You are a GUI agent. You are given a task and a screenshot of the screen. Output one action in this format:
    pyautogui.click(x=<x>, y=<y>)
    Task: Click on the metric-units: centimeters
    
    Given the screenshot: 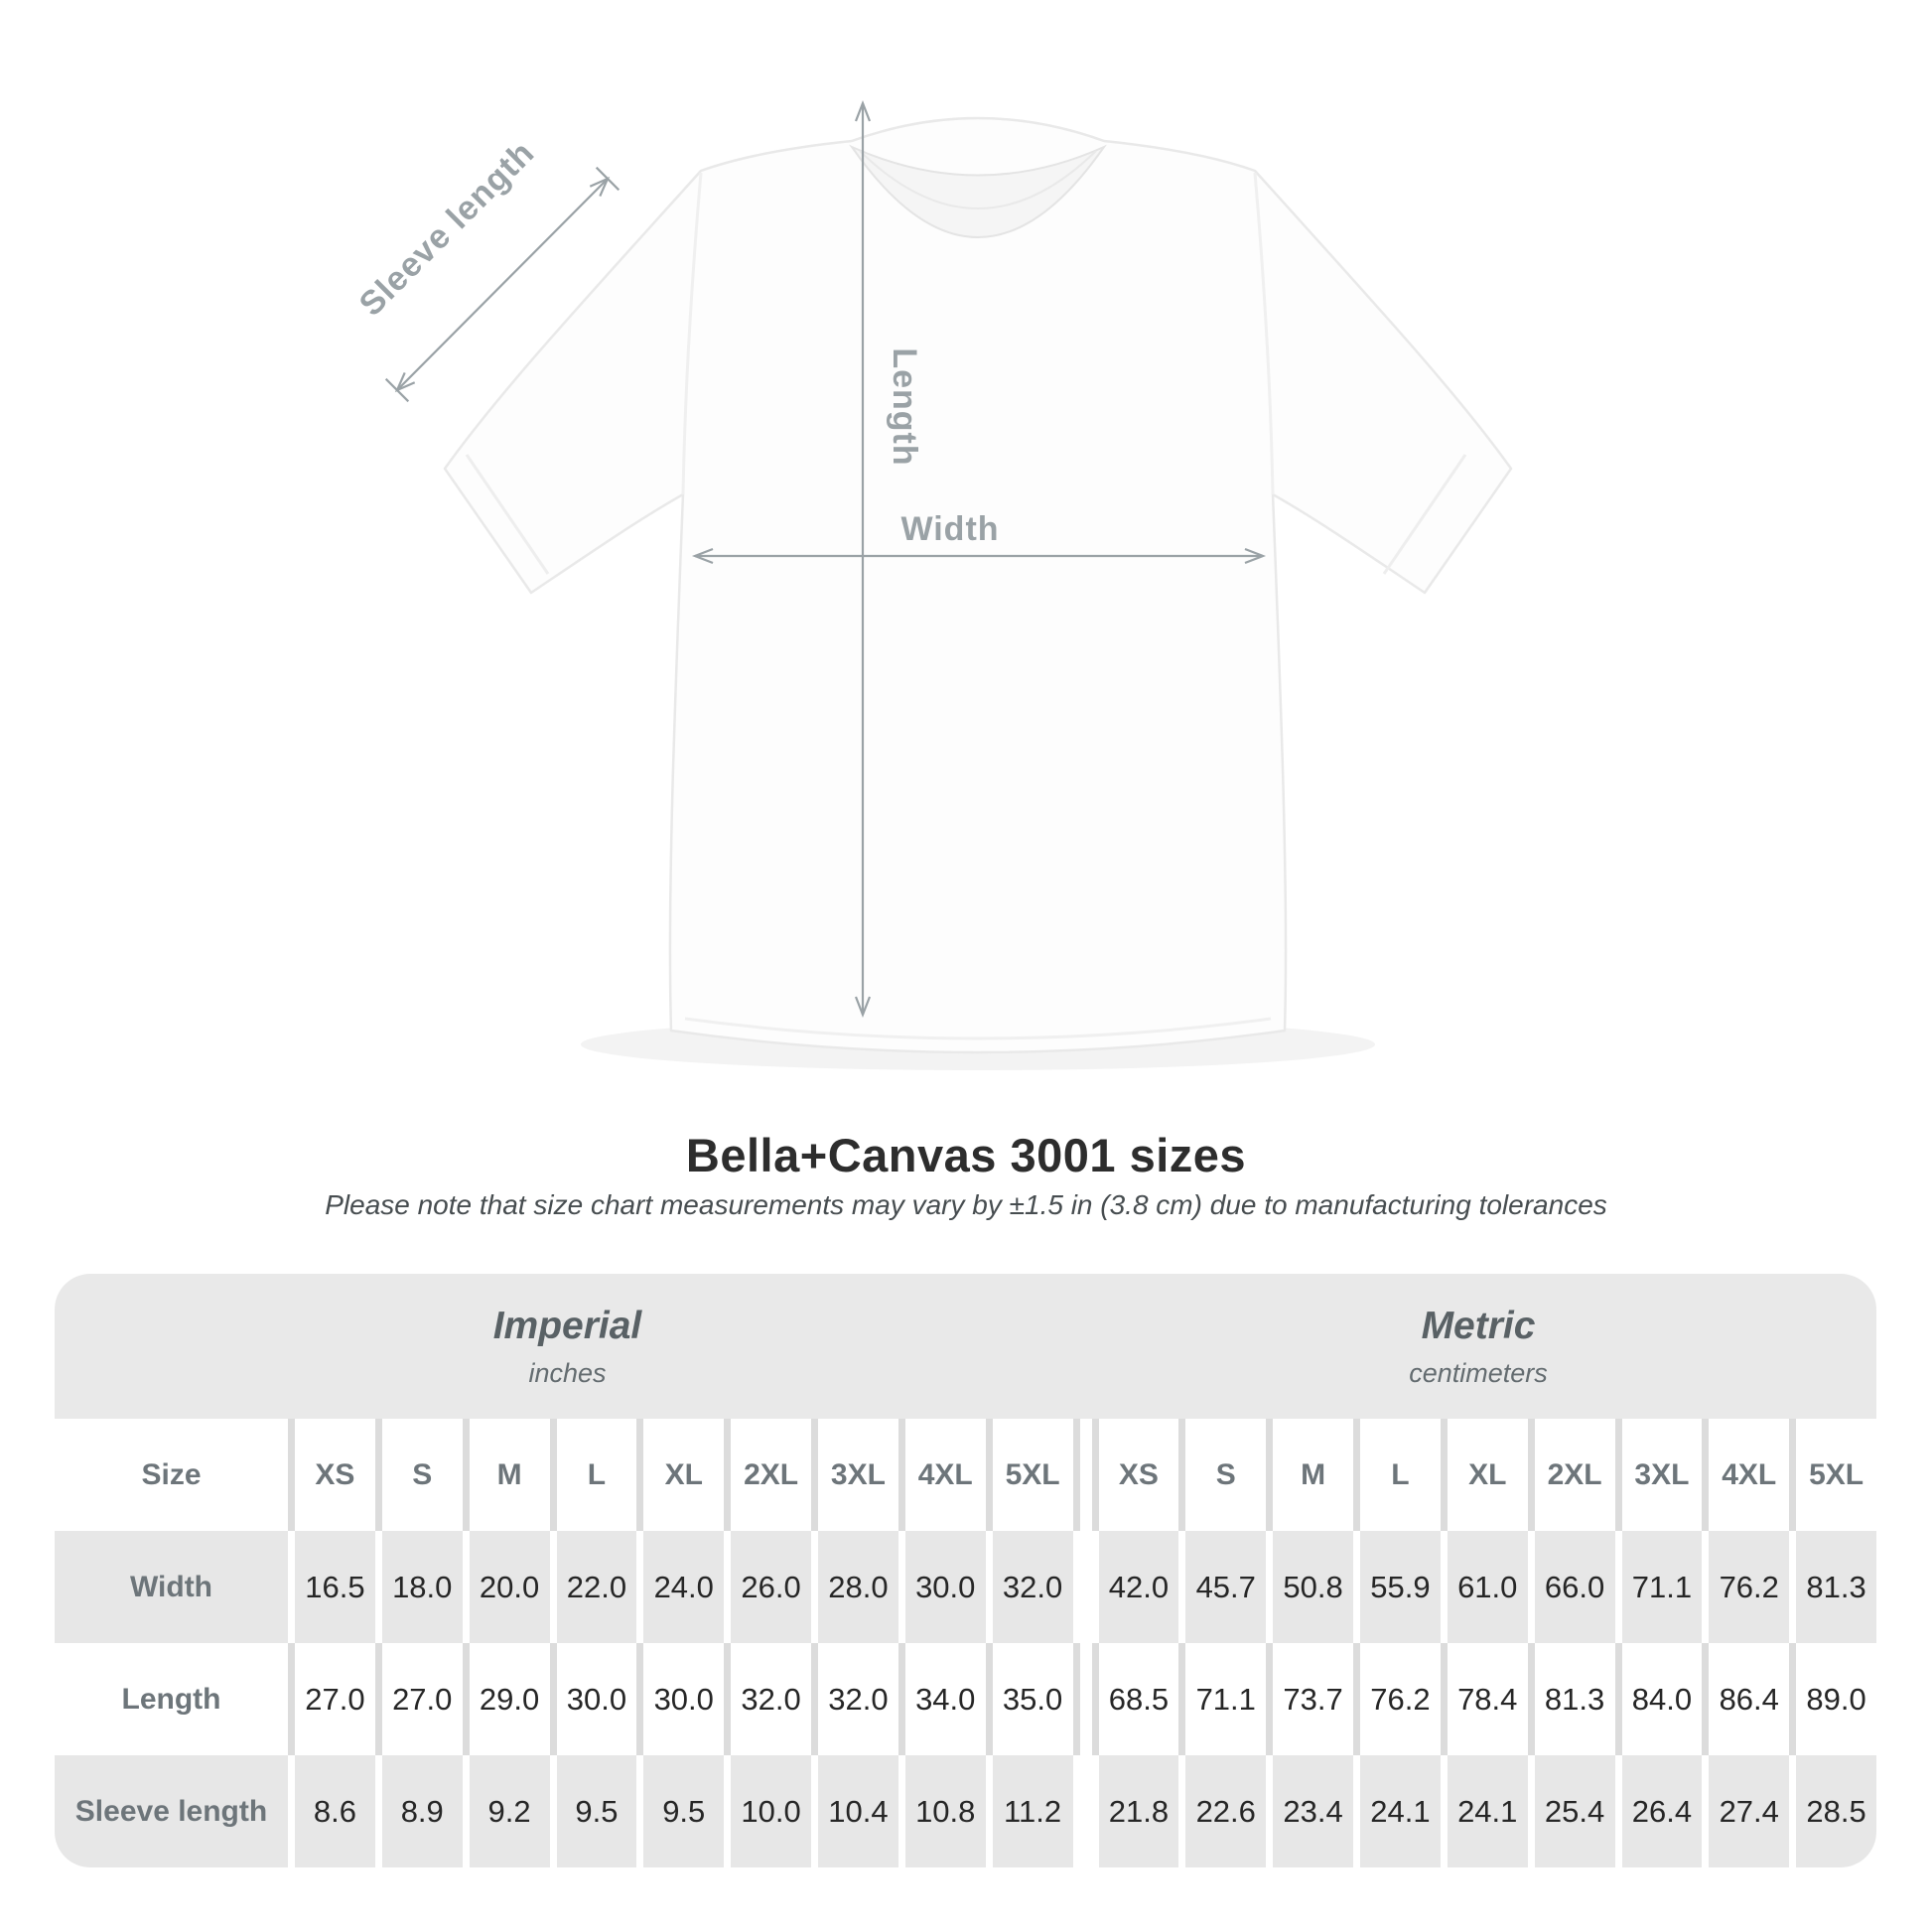 What is the action you would take?
    pyautogui.click(x=1478, y=1372)
    